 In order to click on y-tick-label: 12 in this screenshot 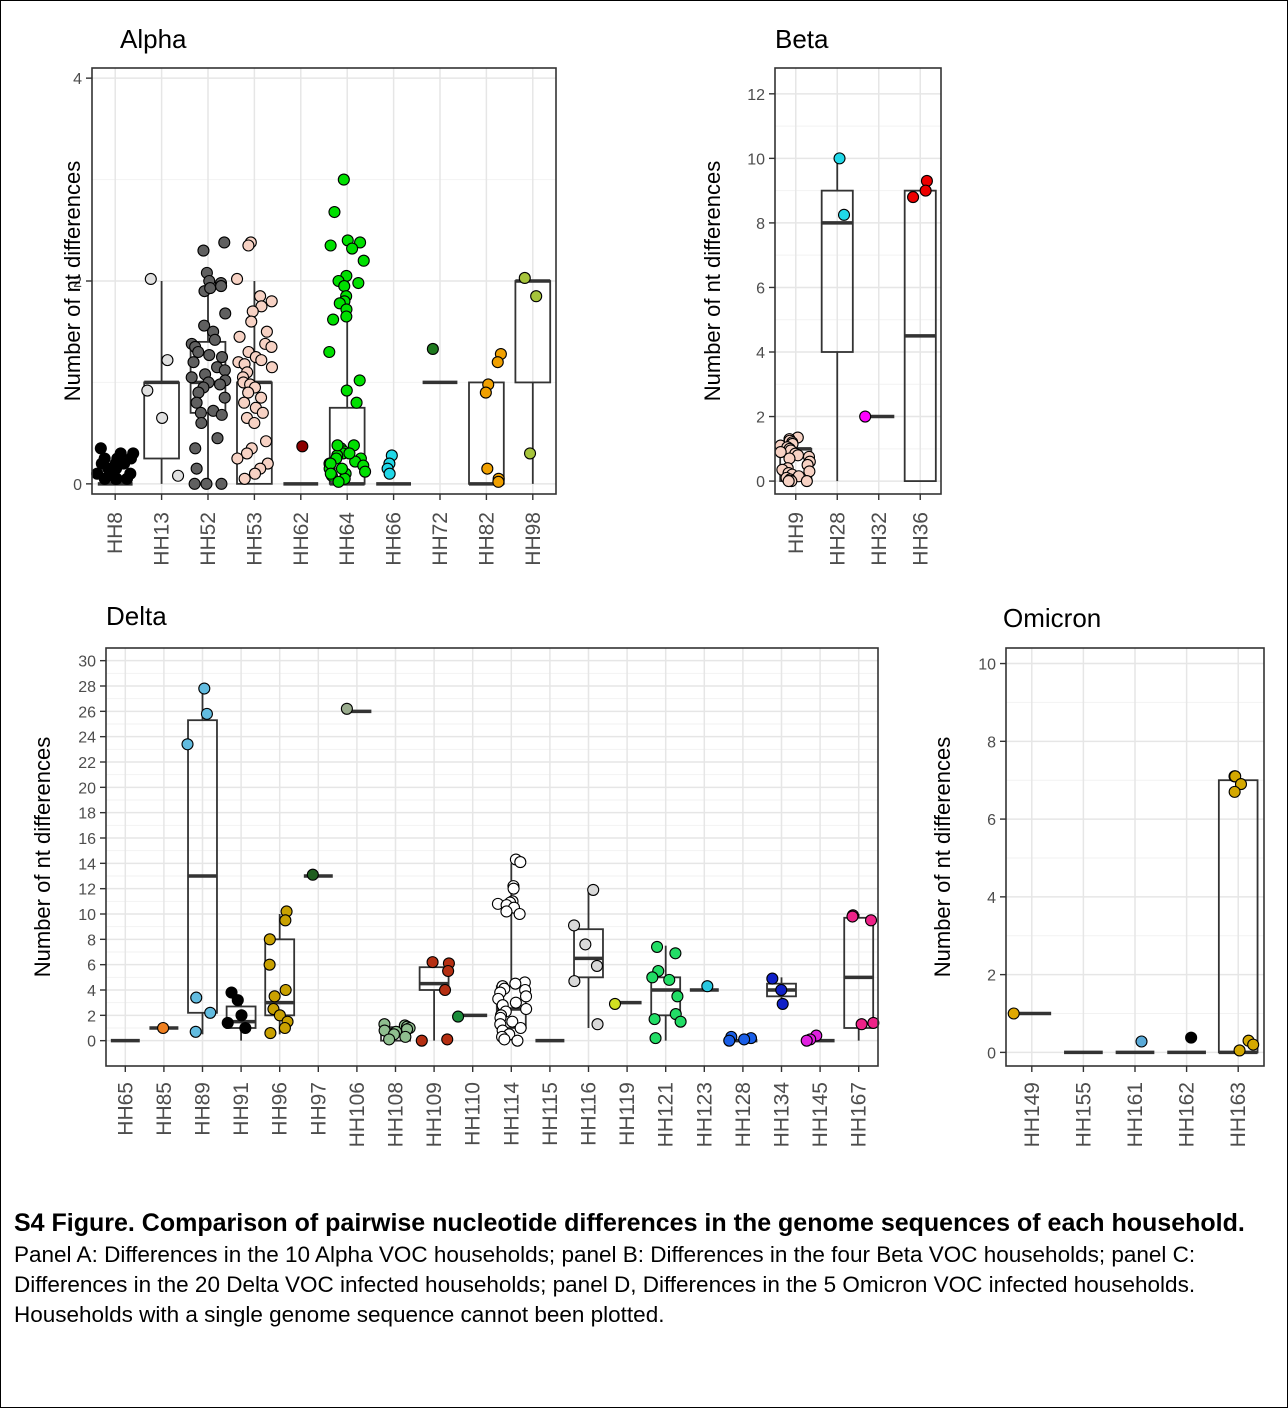, I will do `click(756, 95)`.